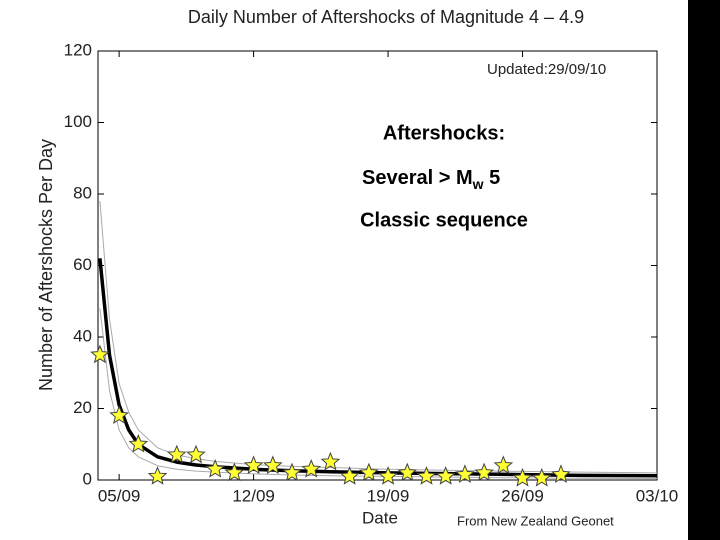 The height and width of the screenshot is (540, 720). What do you see at coordinates (546, 69) in the screenshot?
I see `update-note: Updated:29/09/10` at bounding box center [546, 69].